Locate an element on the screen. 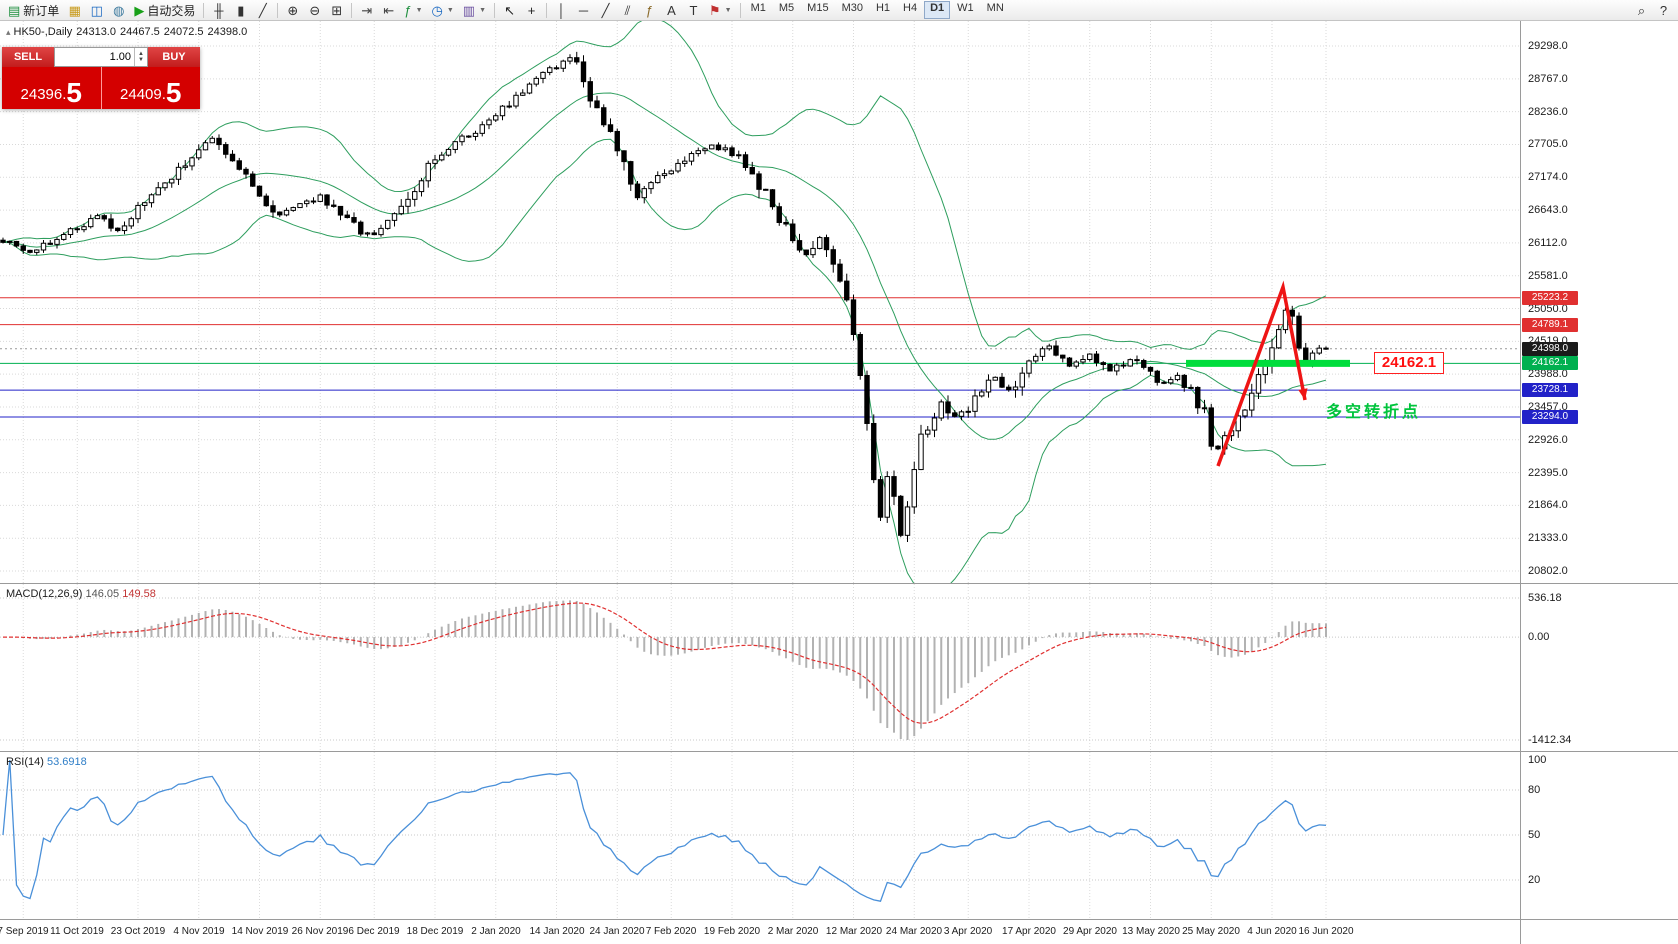  macd-axis: 536.18 0.00 -1412.34 is located at coordinates (1599, 667).